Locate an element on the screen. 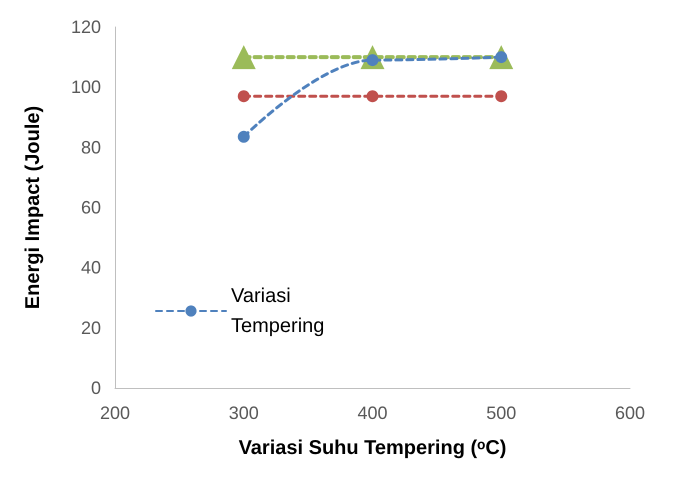 Image resolution: width=682 pixels, height=486 pixels. x-tick-label: 200 is located at coordinates (115, 413).